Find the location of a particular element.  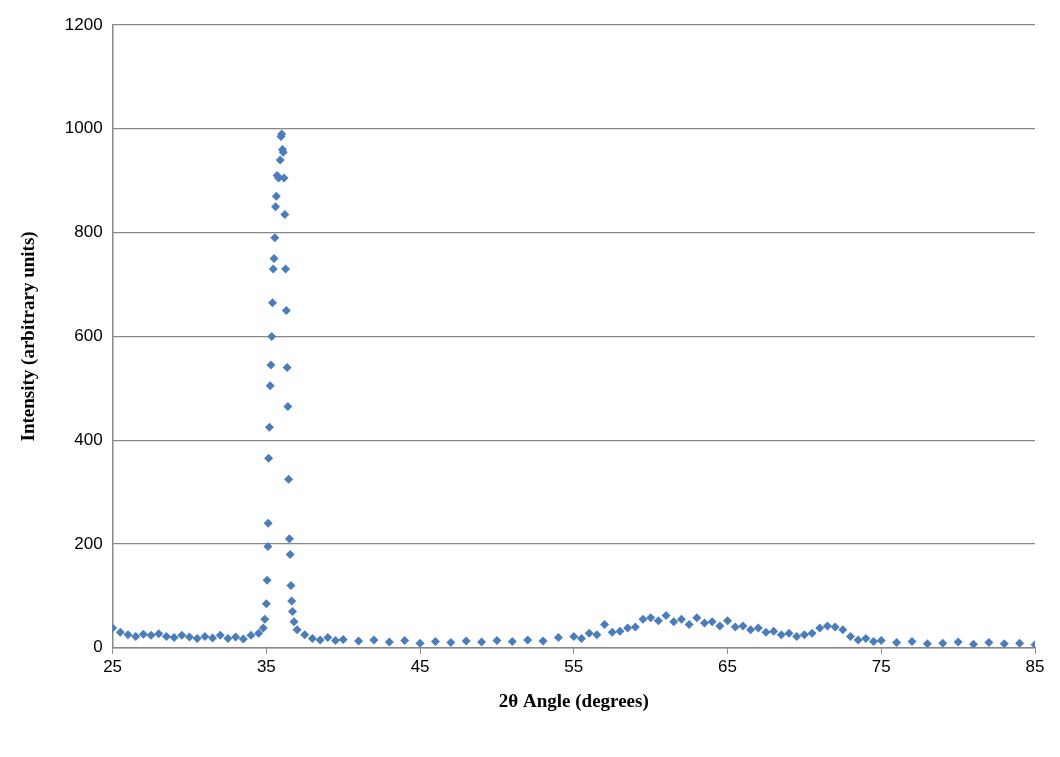

x-tick-label: 25 is located at coordinates (113, 666).